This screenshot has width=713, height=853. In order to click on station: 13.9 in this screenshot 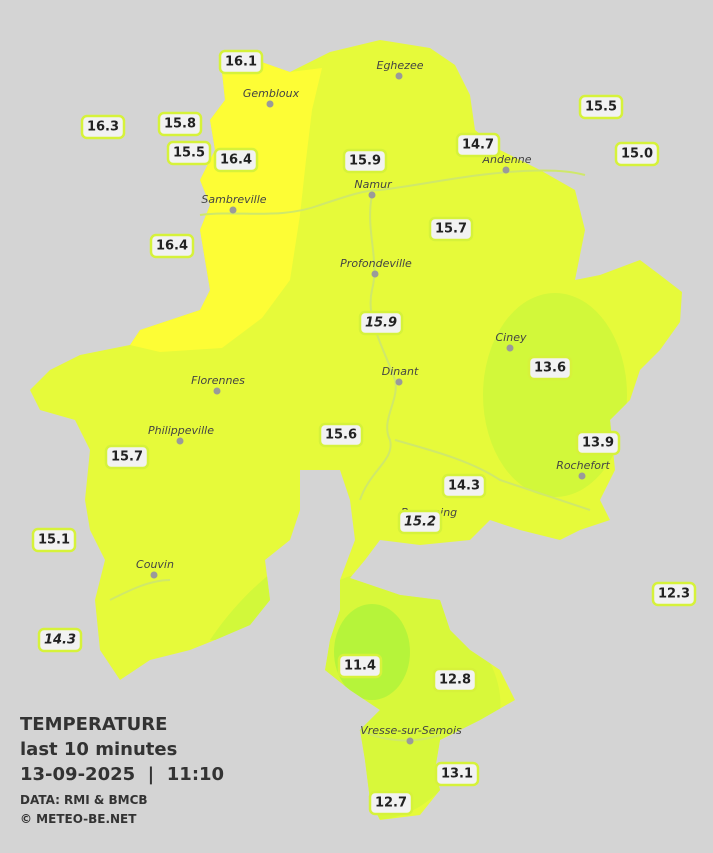, I will do `click(598, 443)`.